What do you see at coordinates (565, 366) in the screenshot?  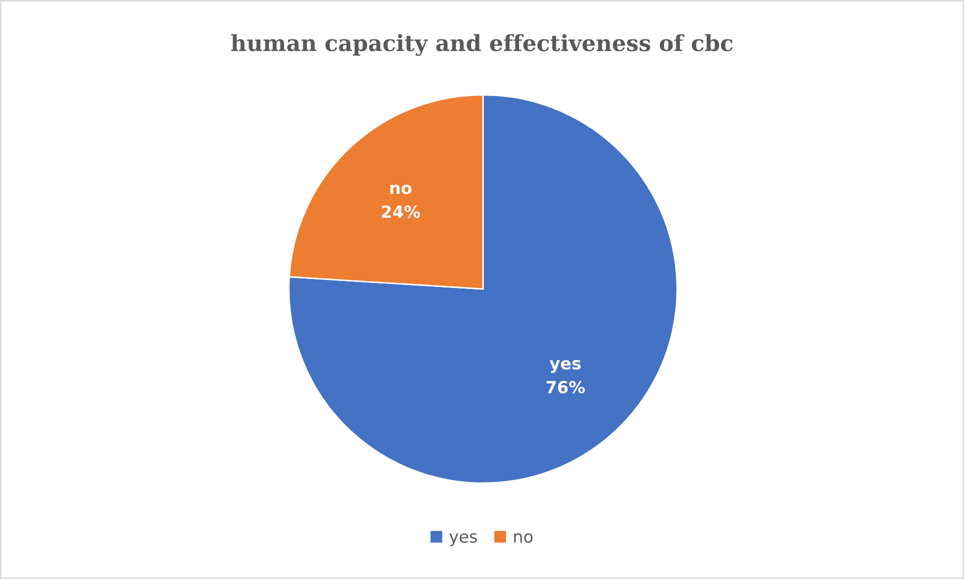 I see `slice-label: yes` at bounding box center [565, 366].